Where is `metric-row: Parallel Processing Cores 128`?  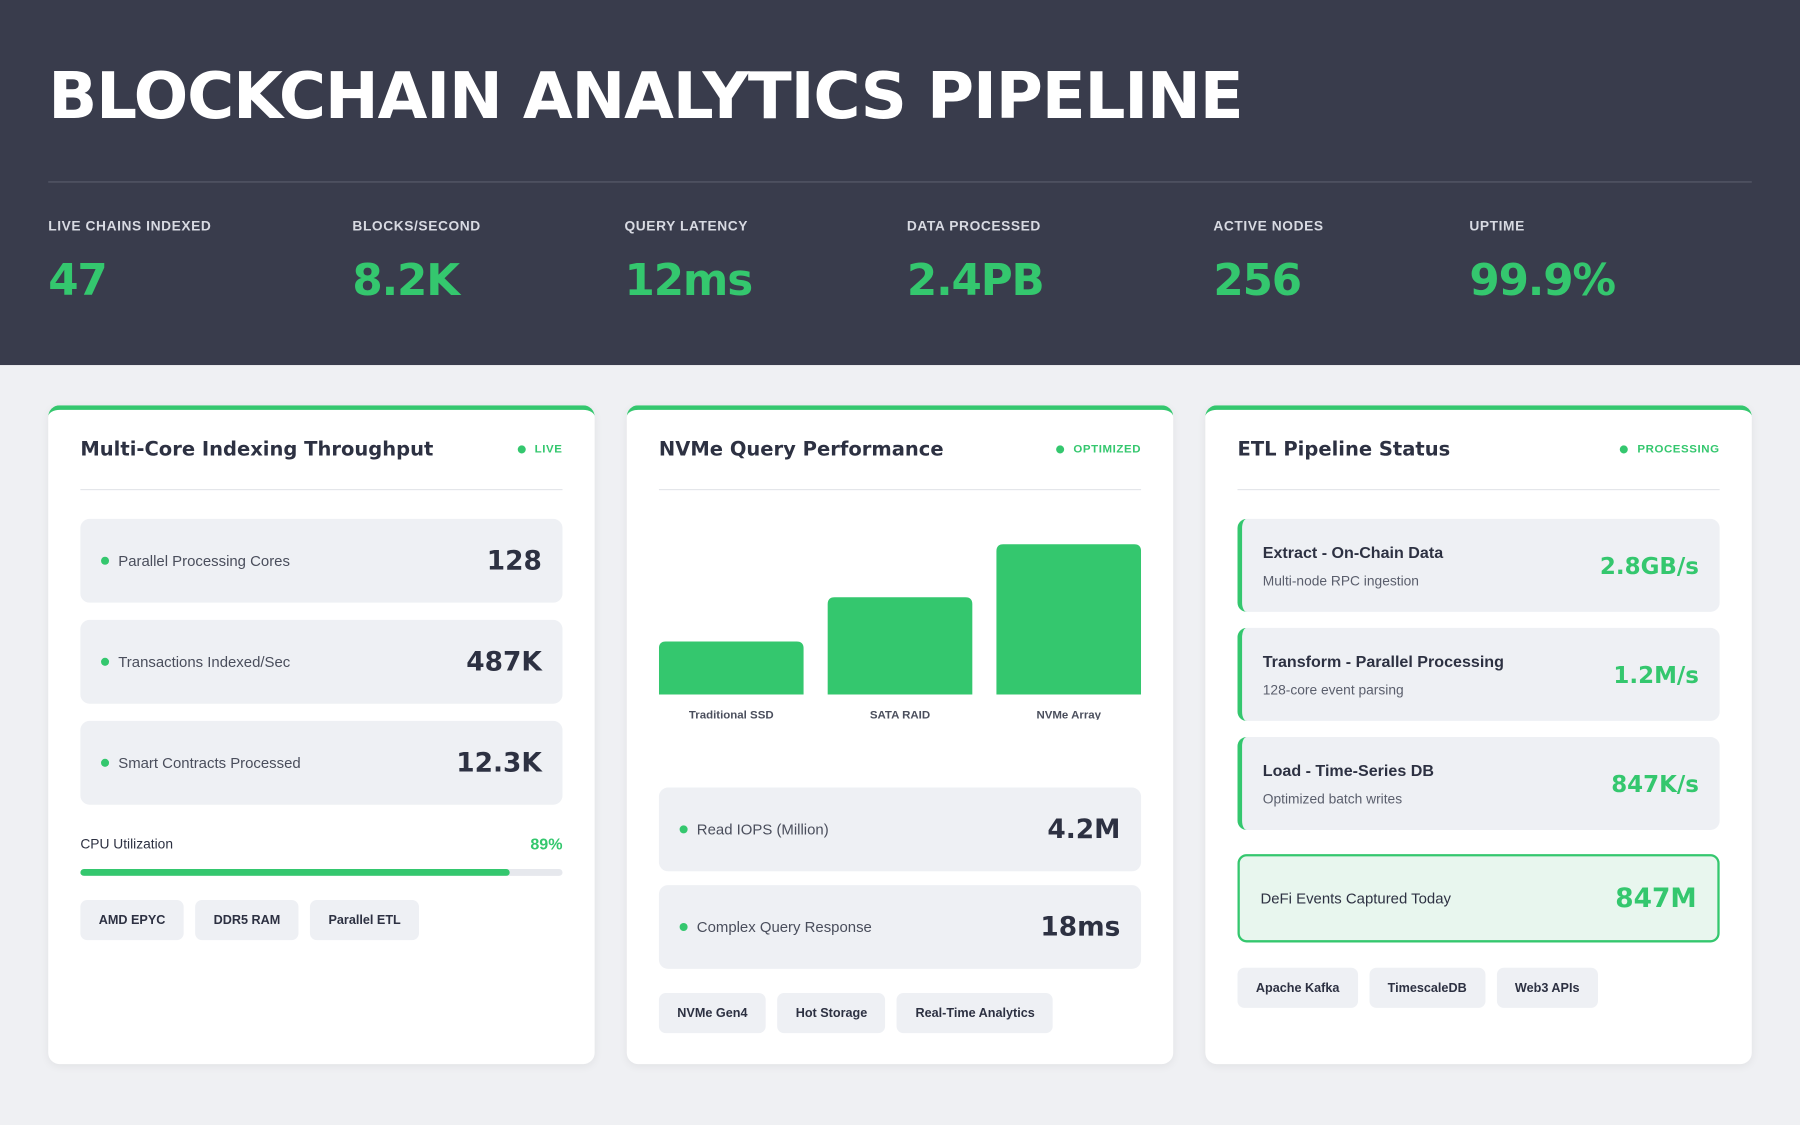
metric-row: Parallel Processing Cores 128 is located at coordinates (321, 560).